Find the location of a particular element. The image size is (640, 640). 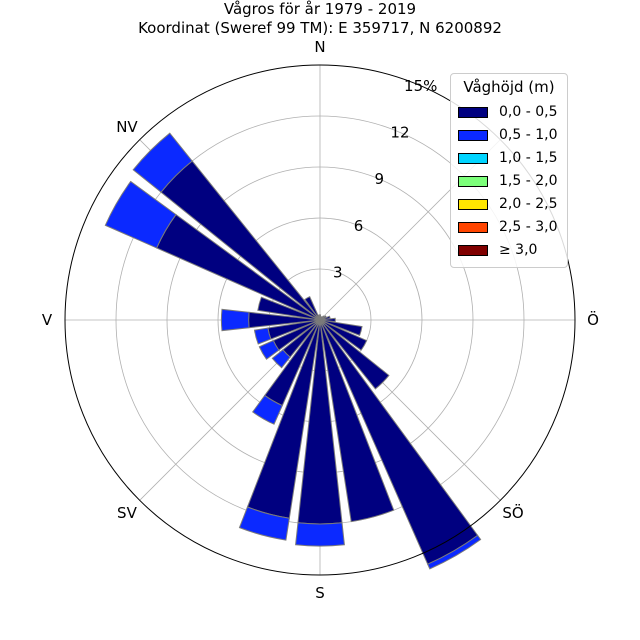

legend-label: 0,5 - 1,0 is located at coordinates (528, 135).